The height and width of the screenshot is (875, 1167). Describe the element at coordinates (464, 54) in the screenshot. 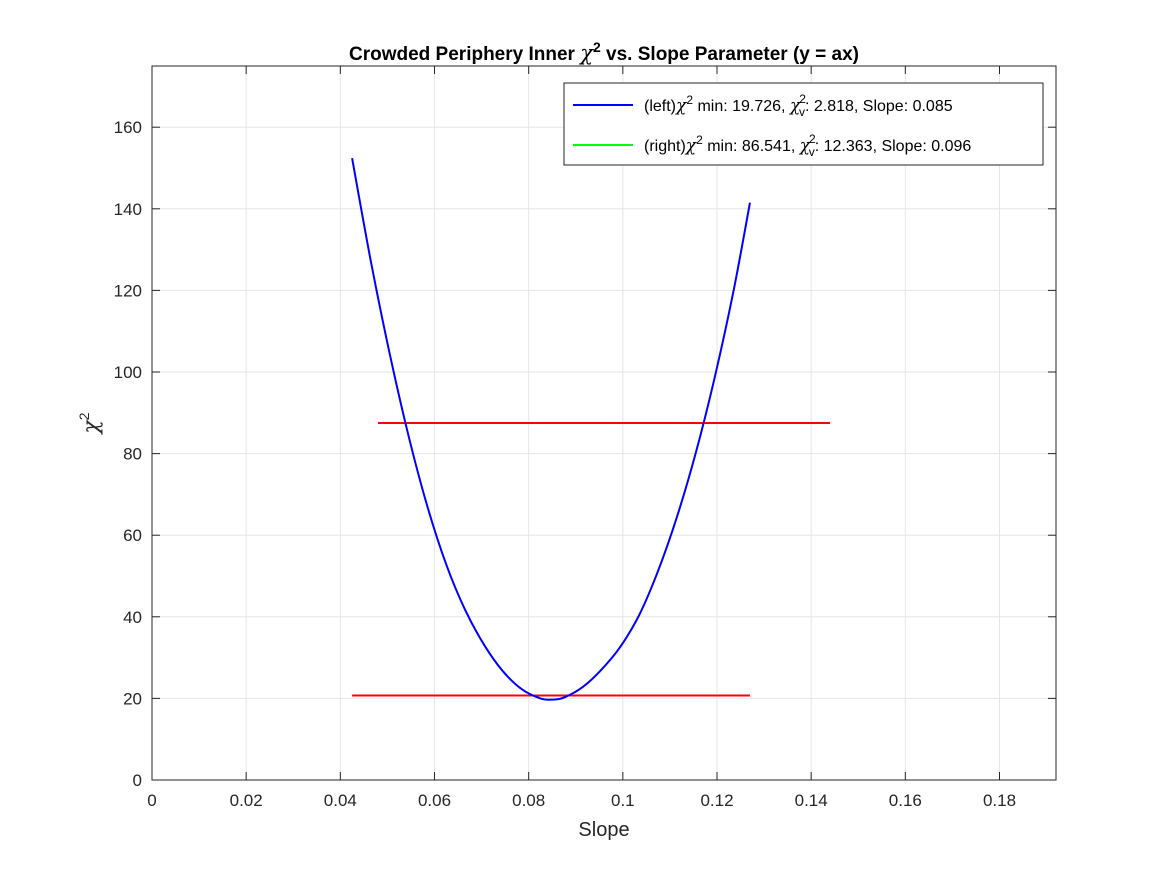

I see `title-prefix: Crowded Periphery Inner` at that location.